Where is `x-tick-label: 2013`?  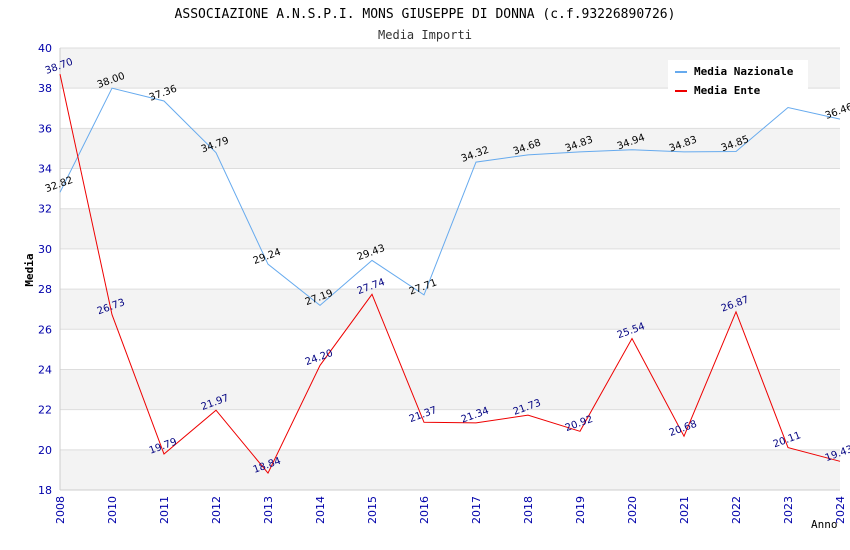
x-tick-label: 2013 is located at coordinates (268, 510).